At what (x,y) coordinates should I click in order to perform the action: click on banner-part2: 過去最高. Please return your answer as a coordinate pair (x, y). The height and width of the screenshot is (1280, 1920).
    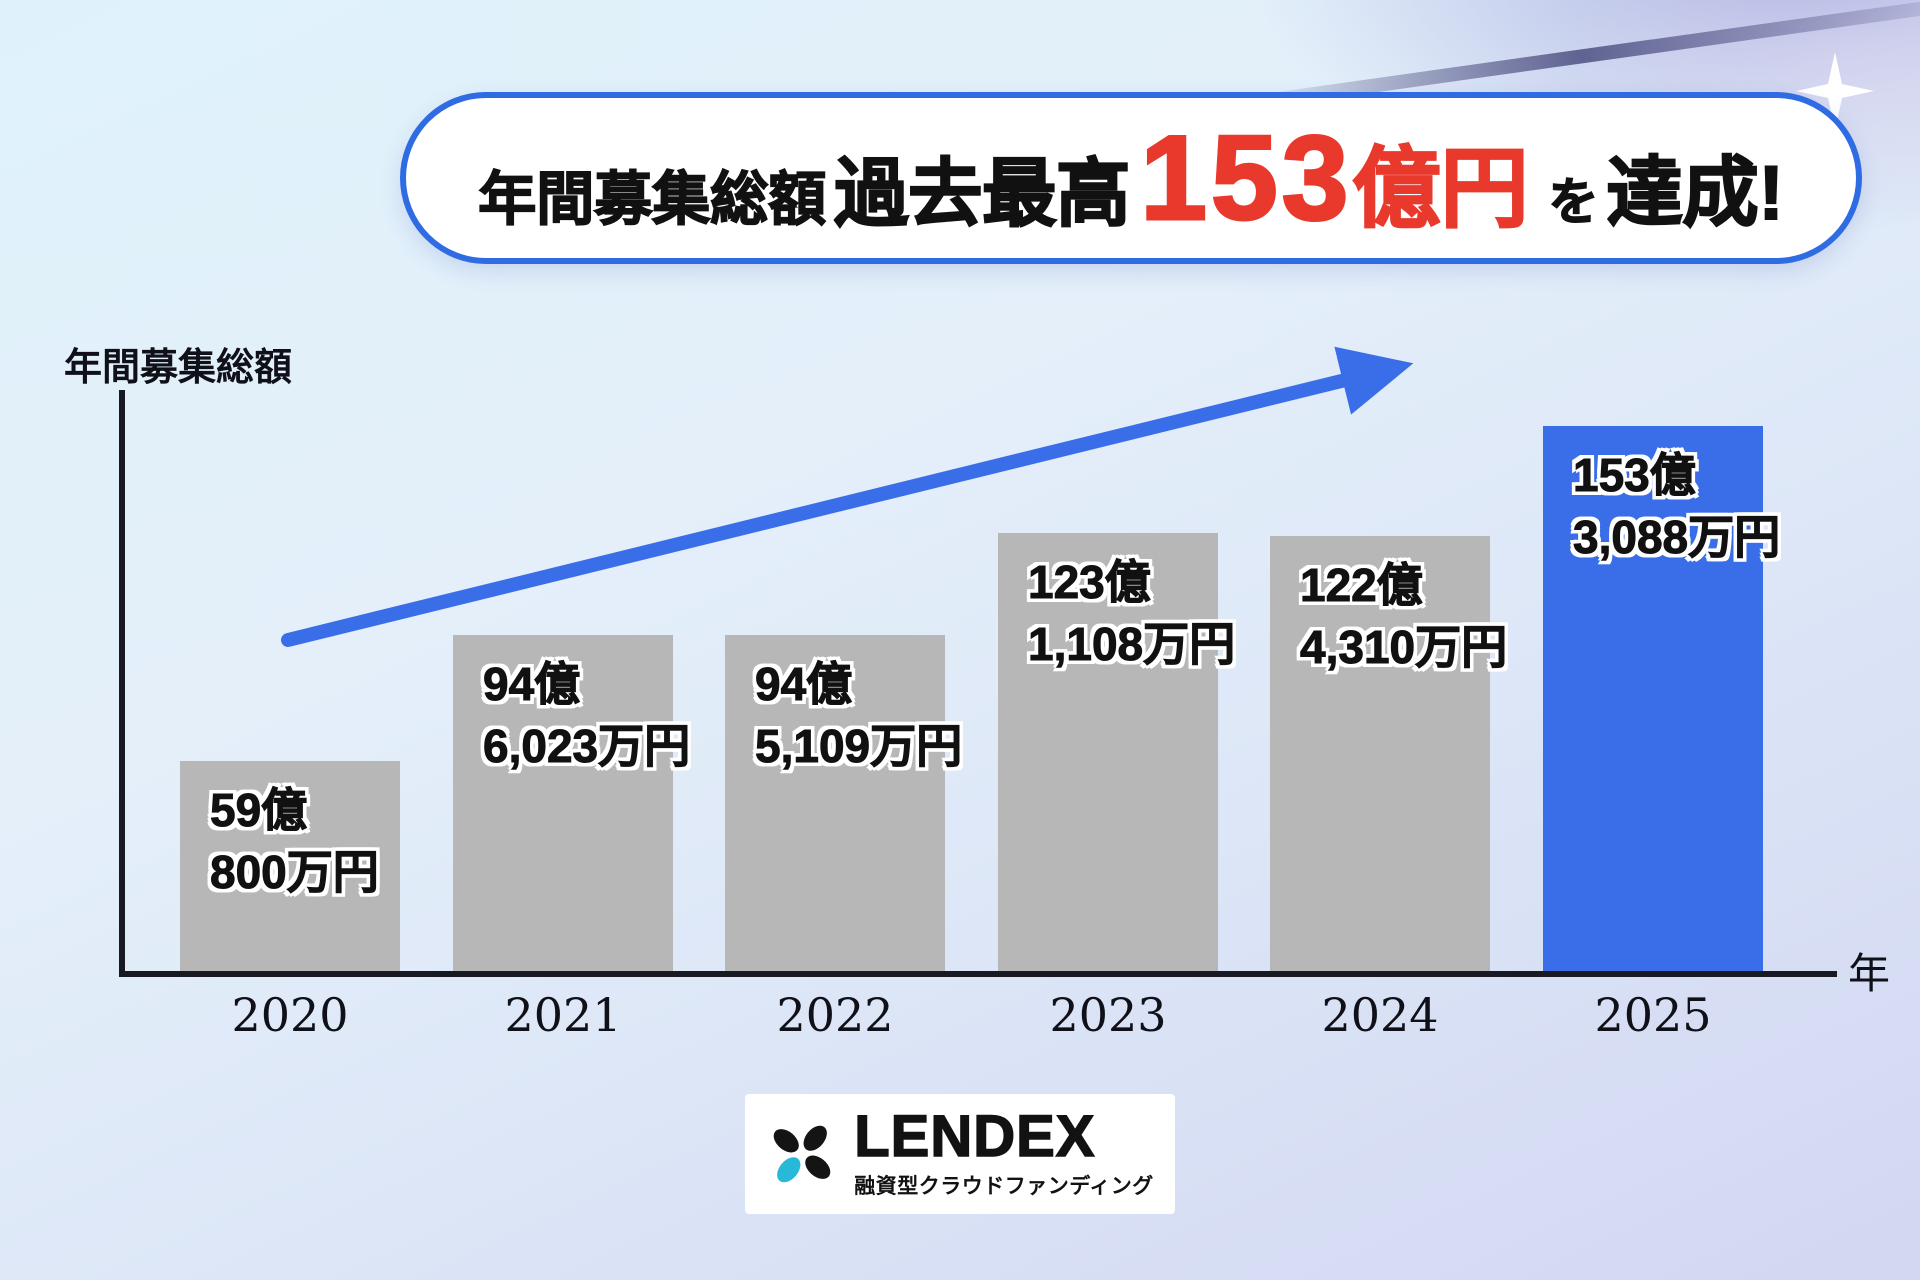
    Looking at the image, I should click on (982, 193).